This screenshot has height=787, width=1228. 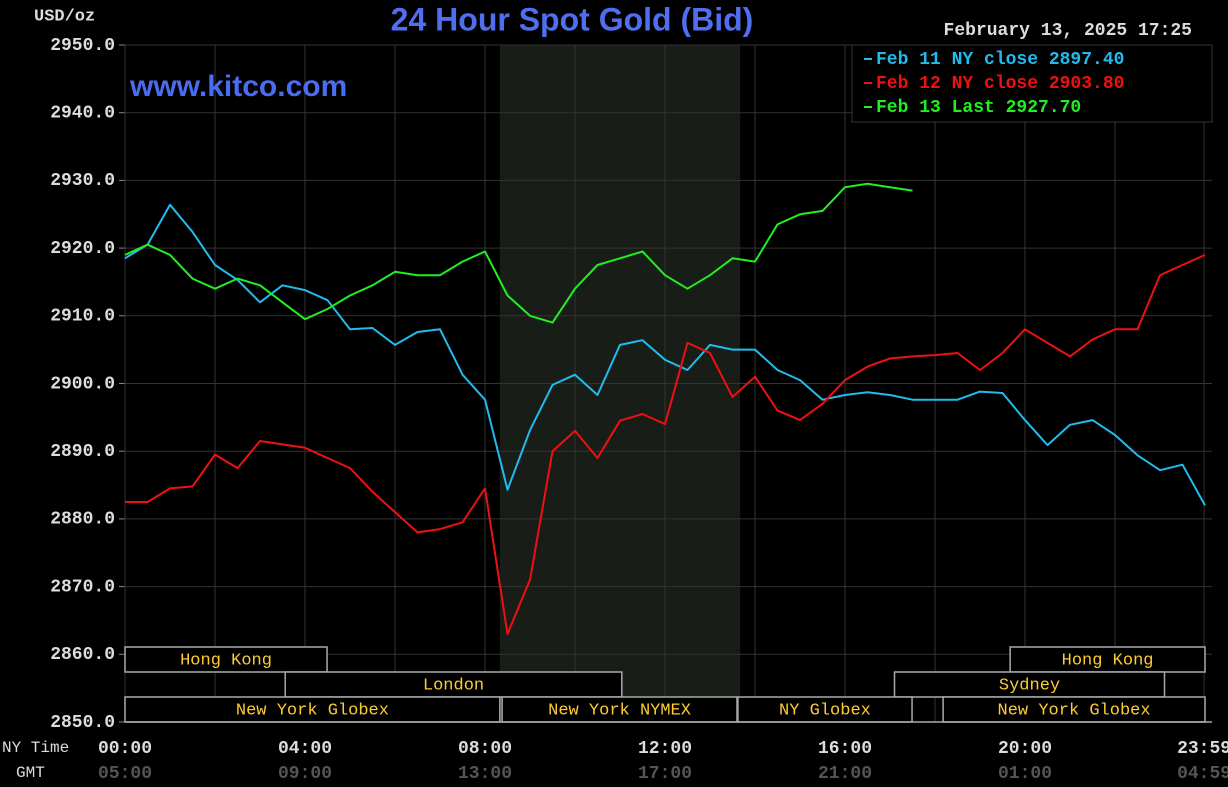 I want to click on x-tick-label: 00:00, so click(x=125, y=749).